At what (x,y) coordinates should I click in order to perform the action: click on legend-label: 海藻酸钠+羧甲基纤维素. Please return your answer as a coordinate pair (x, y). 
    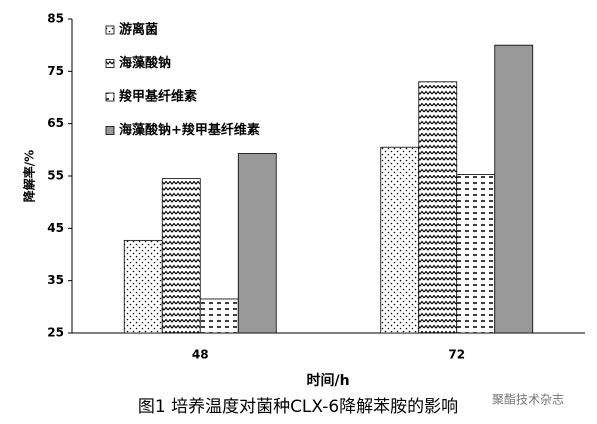
    Looking at the image, I should click on (189, 130).